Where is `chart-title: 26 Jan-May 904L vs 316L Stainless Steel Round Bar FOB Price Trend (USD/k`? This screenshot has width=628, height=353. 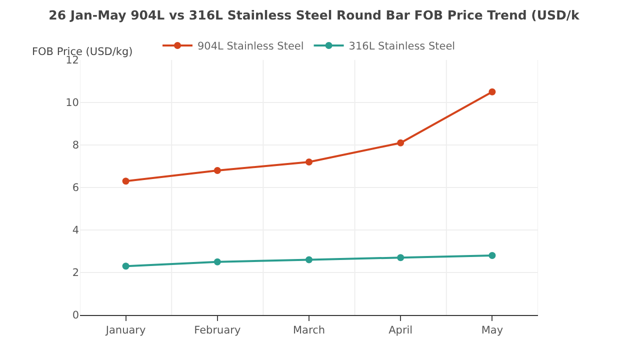
chart-title: 26 Jan-May 904L vs 316L Stainless Steel Round Bar FOB Price Trend (USD/k is located at coordinates (314, 14).